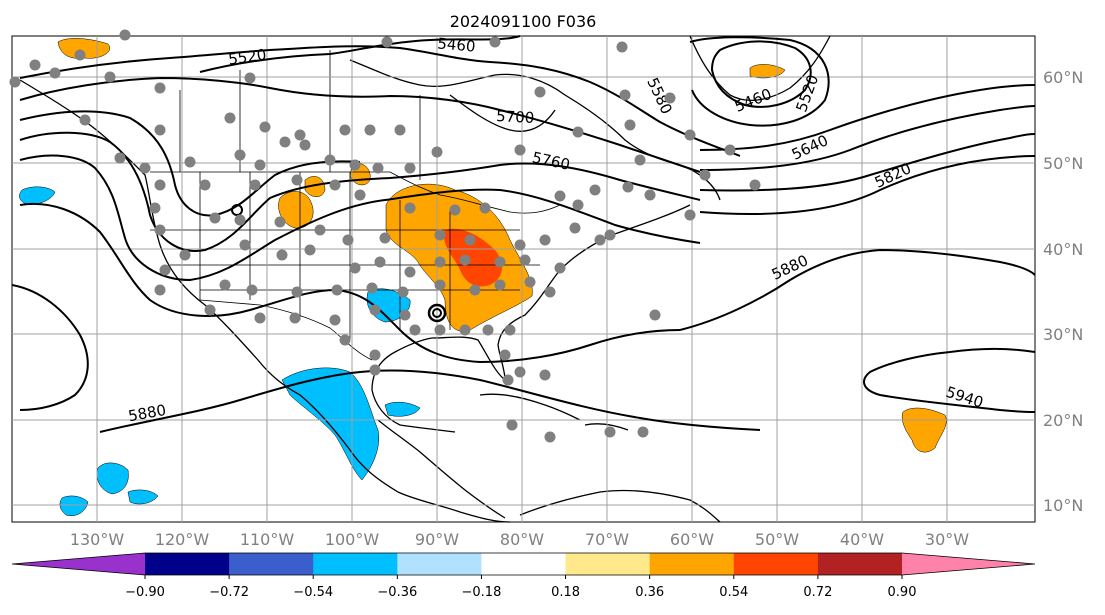 This screenshot has height=615, width=1105. Describe the element at coordinates (437, 539) in the screenshot. I see `lon-label: 90°W` at that location.